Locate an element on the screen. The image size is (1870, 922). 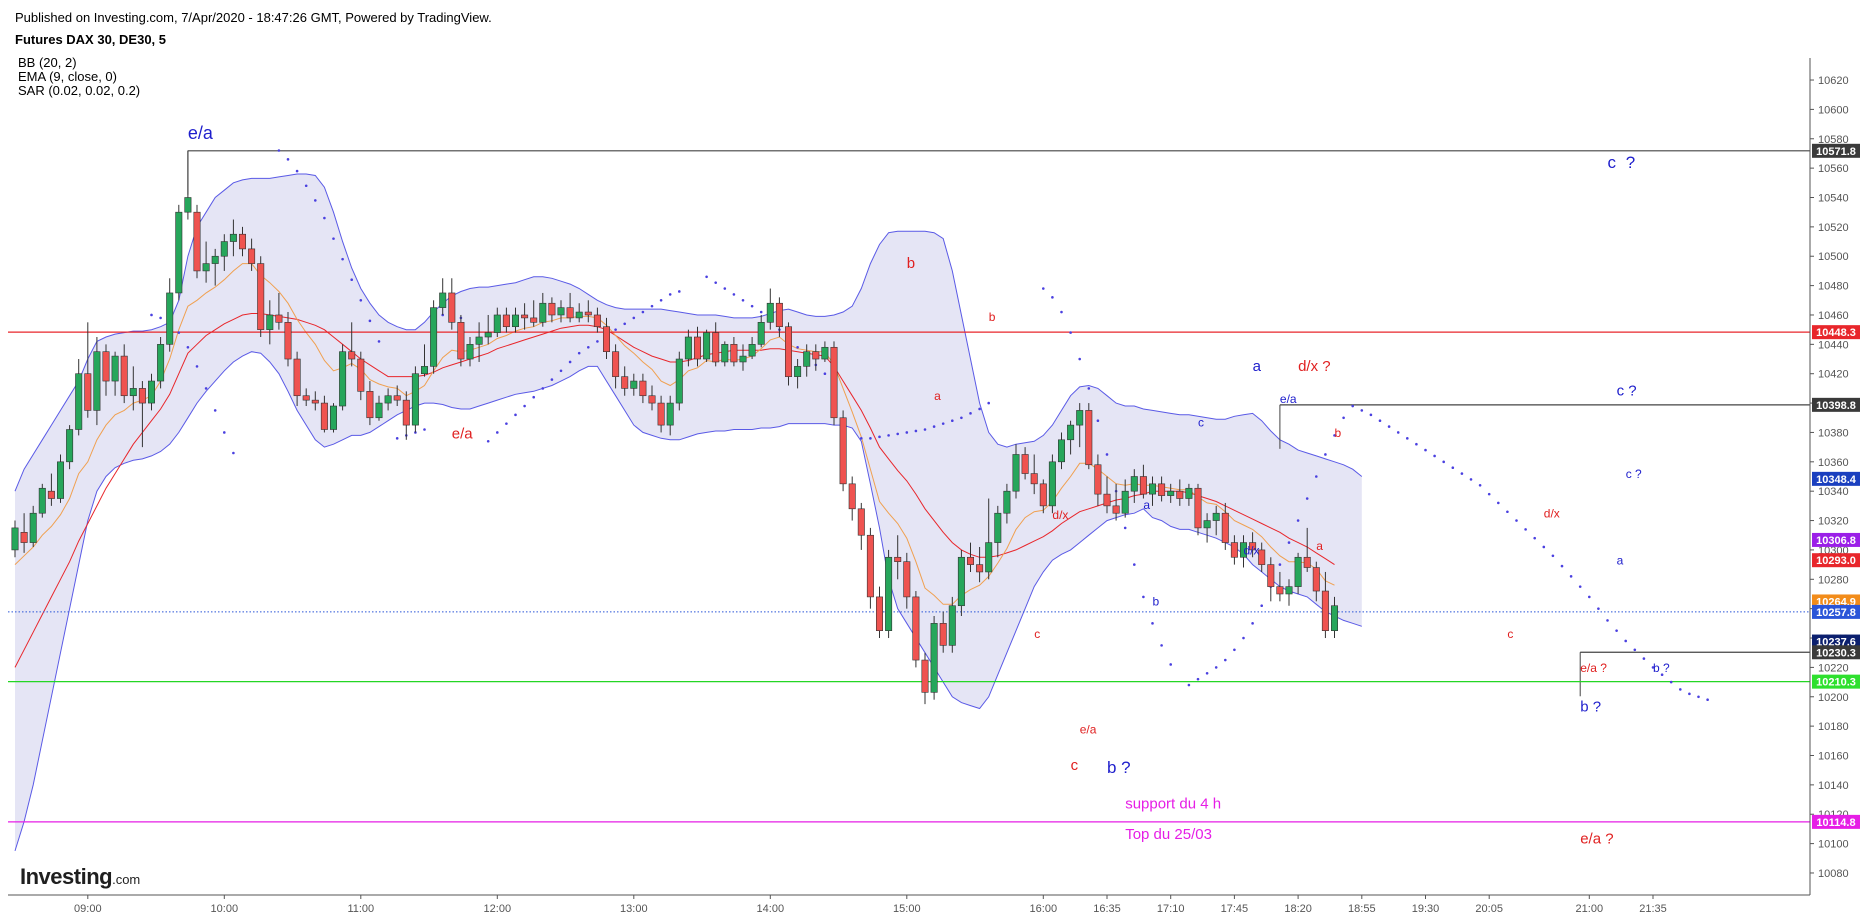
wave-label-2: b is located at coordinates (992, 317).